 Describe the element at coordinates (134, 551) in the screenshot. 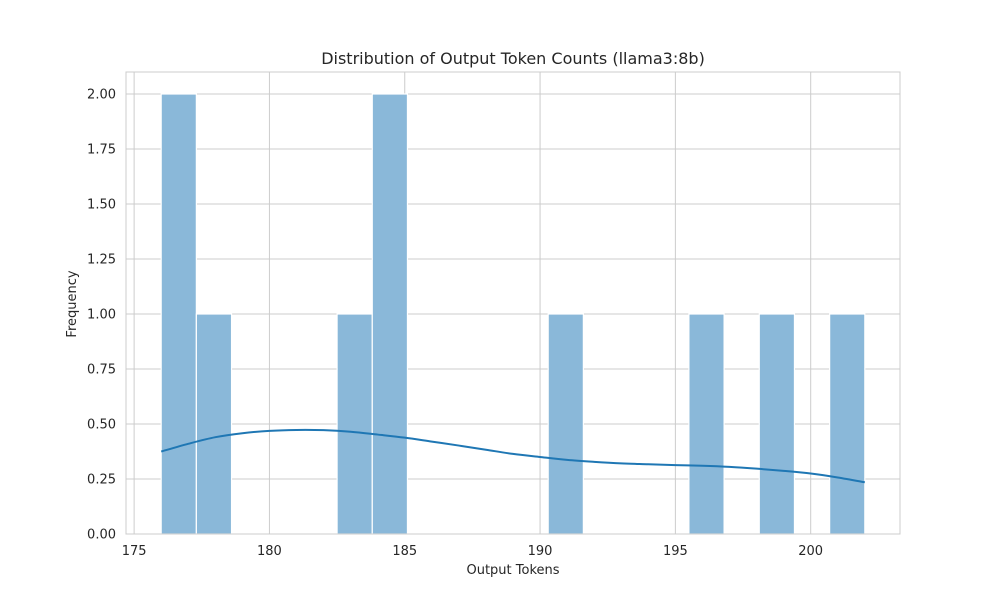

I see `x-tick-label: 175` at that location.